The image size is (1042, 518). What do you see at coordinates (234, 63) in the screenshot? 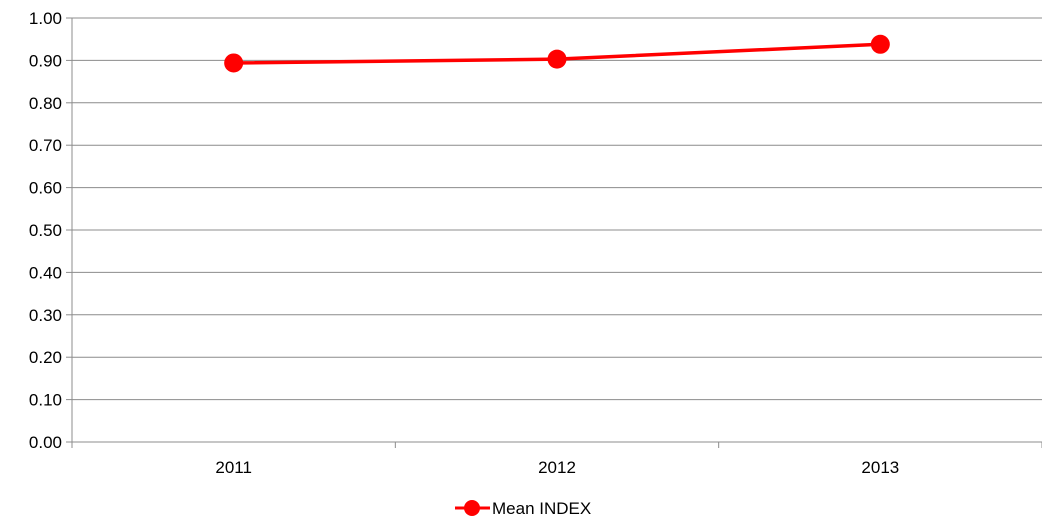
I see `data-point-2011` at bounding box center [234, 63].